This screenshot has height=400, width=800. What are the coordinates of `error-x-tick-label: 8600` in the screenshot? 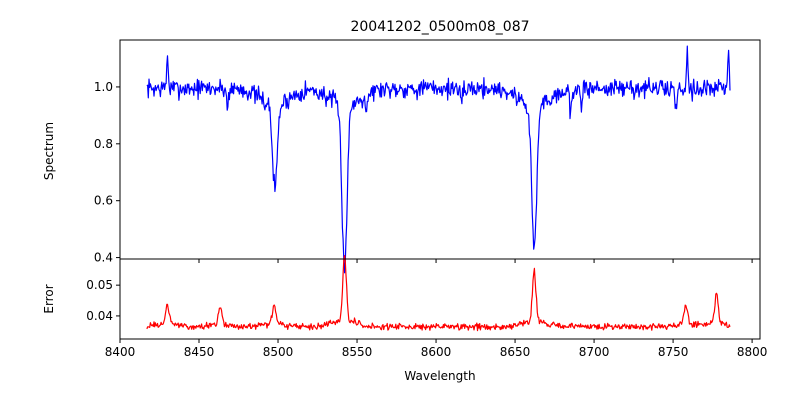 It's located at (436, 352).